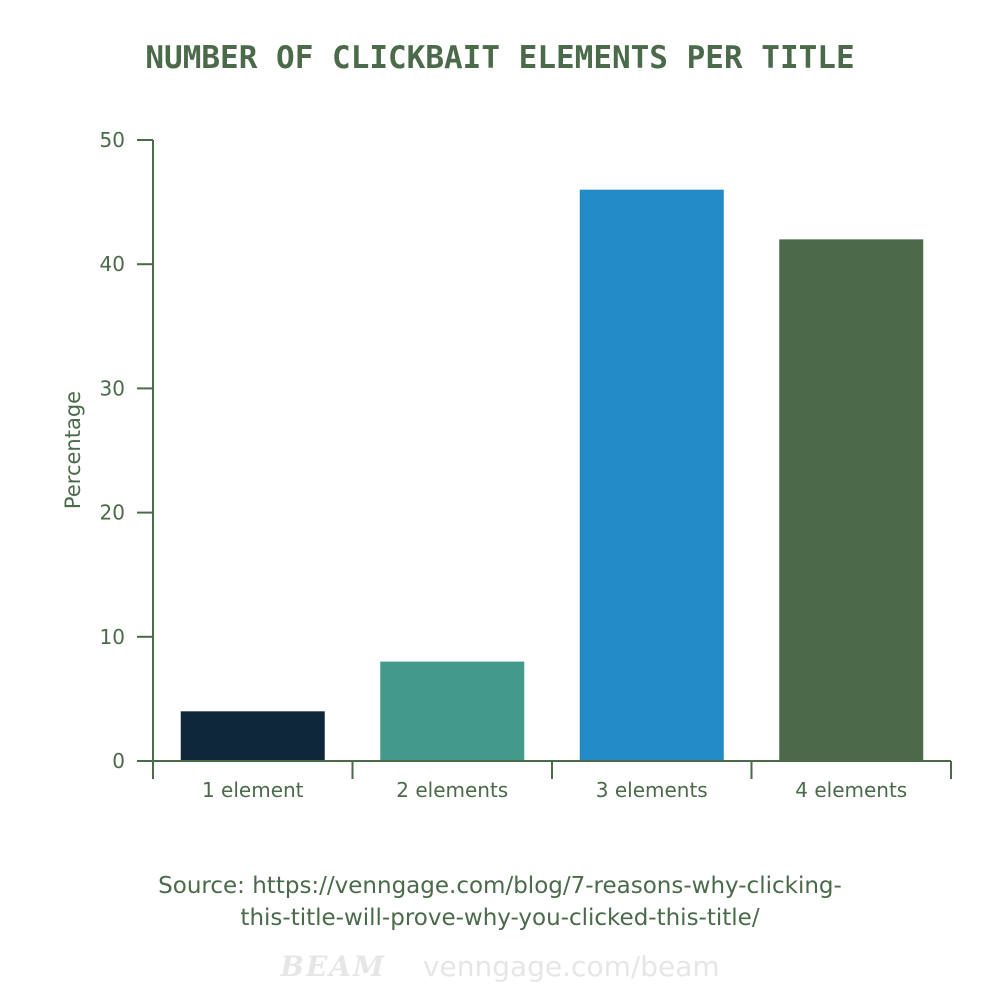 Image resolution: width=1000 pixels, height=1000 pixels. What do you see at coordinates (112, 140) in the screenshot?
I see `y-tick-label-50: 50` at bounding box center [112, 140].